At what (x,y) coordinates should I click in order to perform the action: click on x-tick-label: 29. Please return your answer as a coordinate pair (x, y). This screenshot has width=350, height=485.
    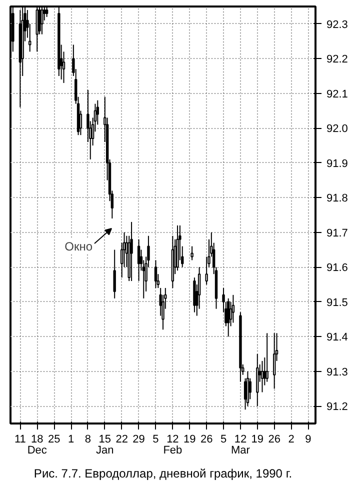
    Looking at the image, I should click on (138, 440).